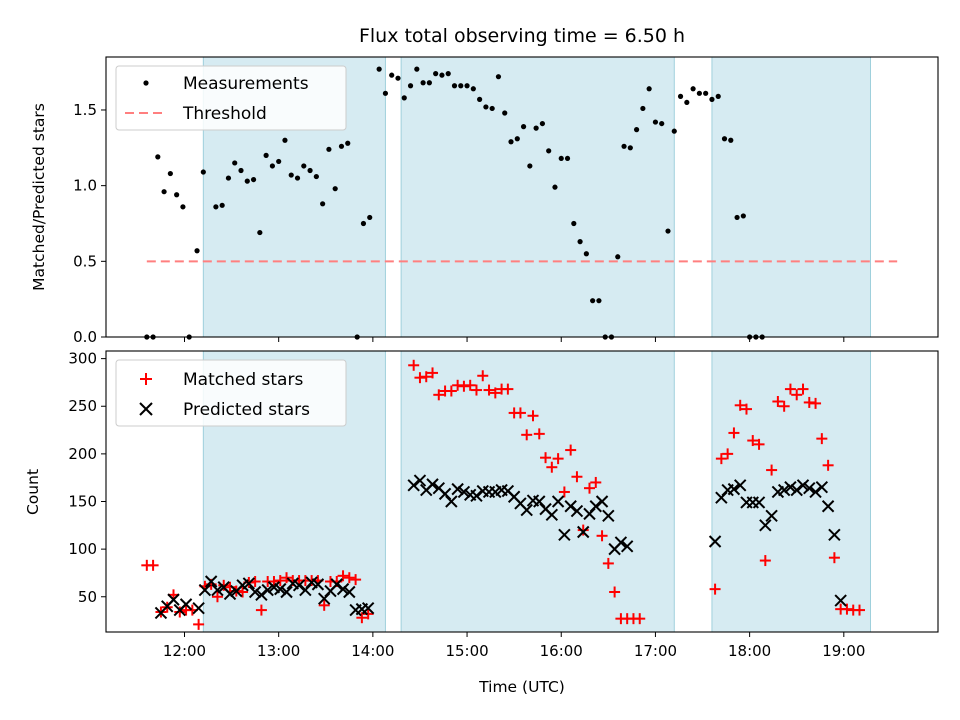 This screenshot has width=960, height=720. I want to click on top-y-axis-label: Matched/Predicted stars, so click(39, 197).